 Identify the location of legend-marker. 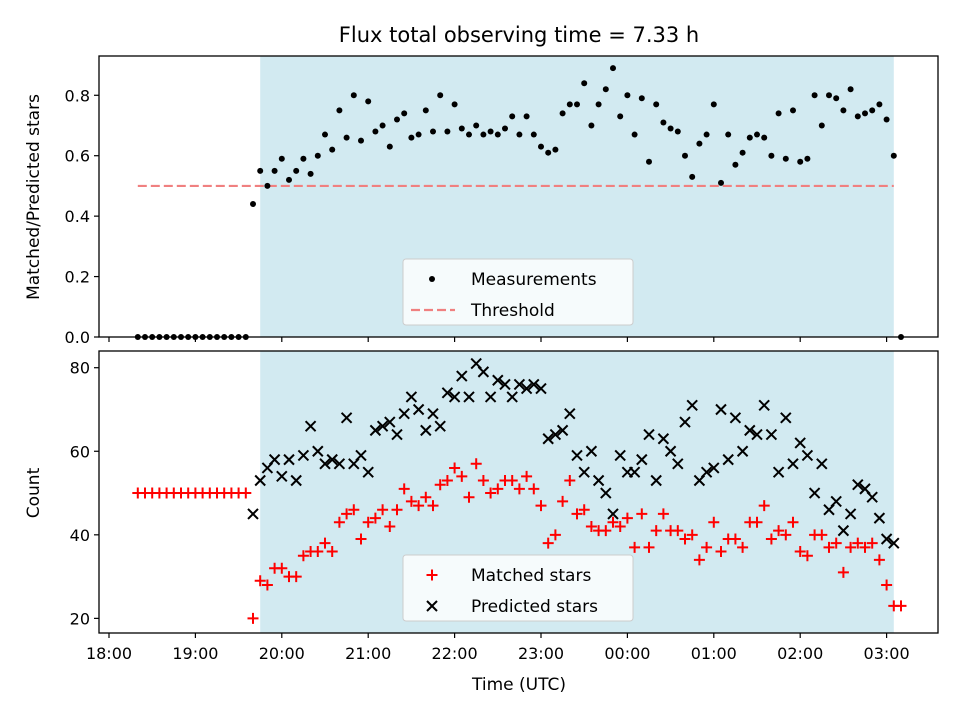
(432, 279).